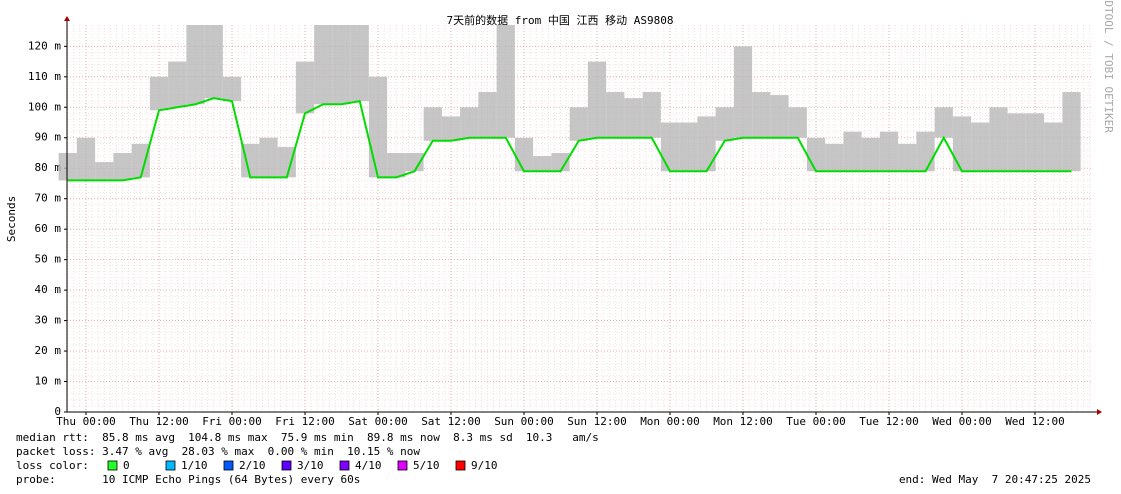 The width and height of the screenshot is (1121, 494). Describe the element at coordinates (962, 421) in the screenshot. I see `x-tick-label: Wed 00:00` at that location.